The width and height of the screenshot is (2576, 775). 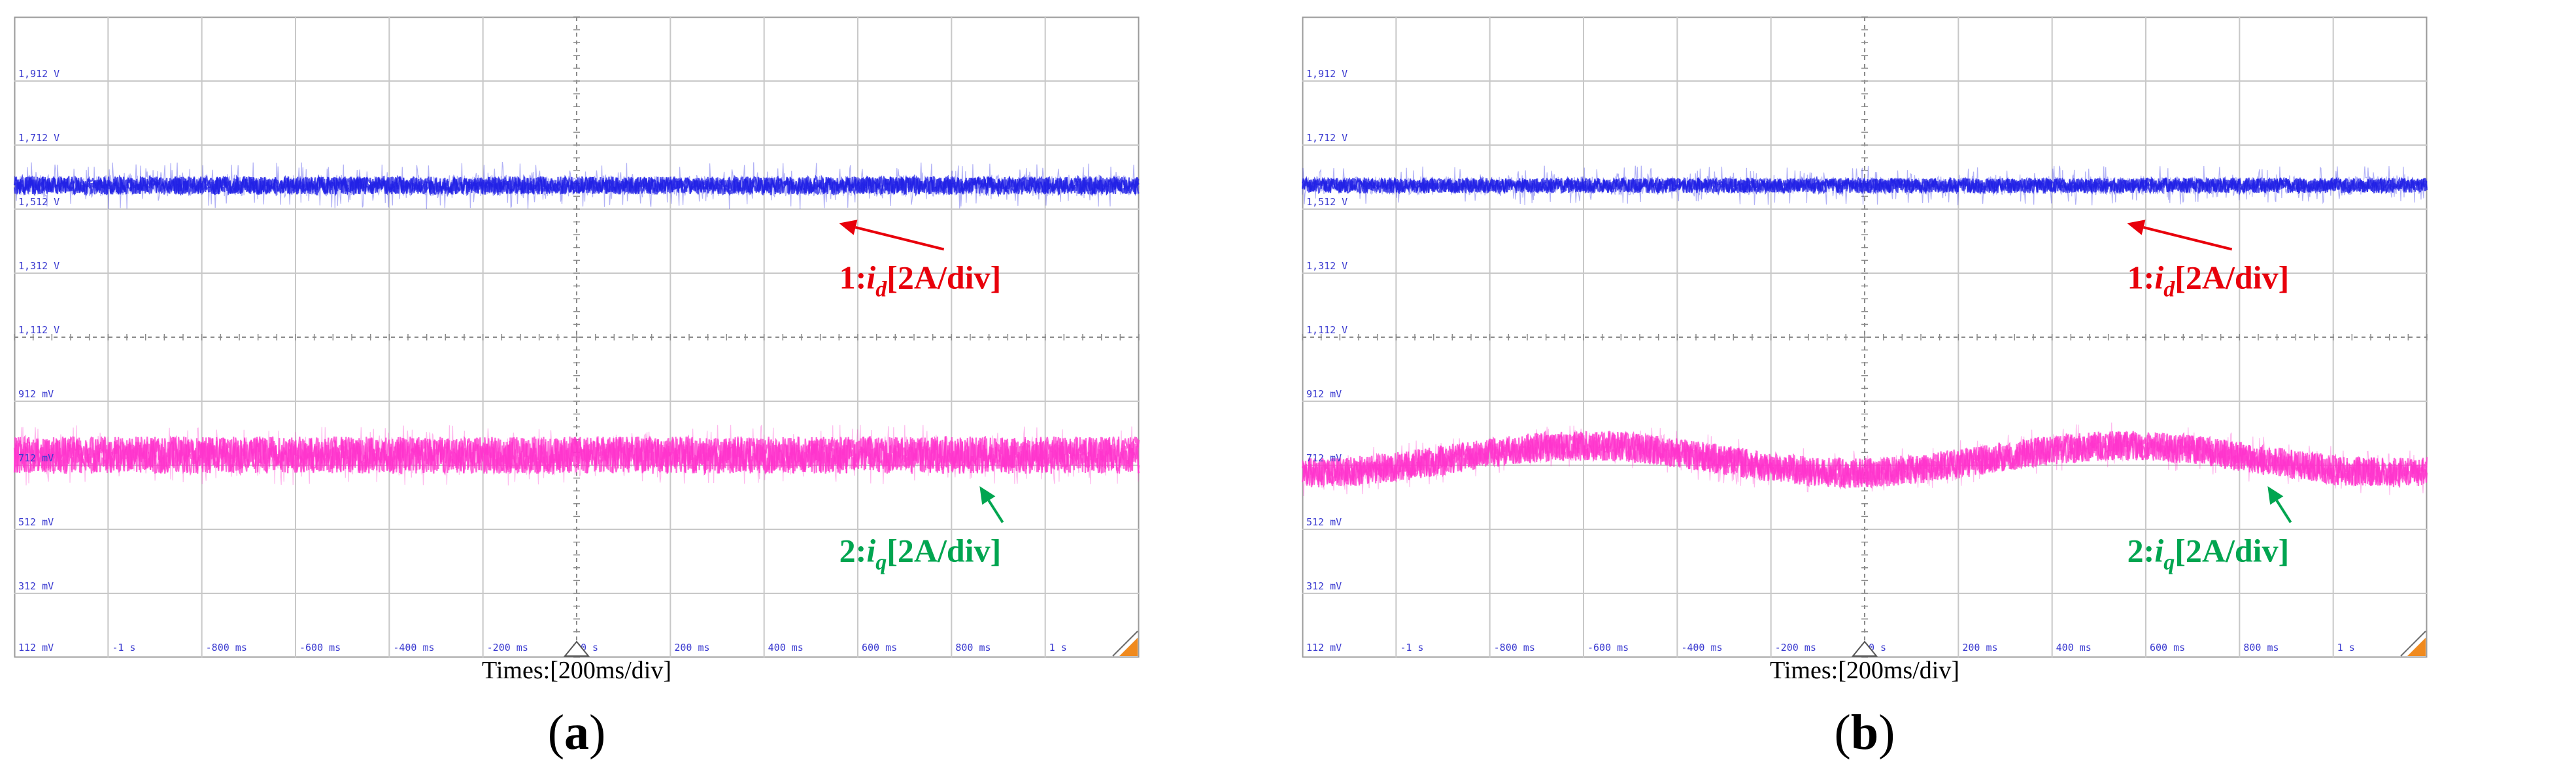 I want to click on x-axis-label-a: Times:[200ms/div], so click(x=576, y=670).